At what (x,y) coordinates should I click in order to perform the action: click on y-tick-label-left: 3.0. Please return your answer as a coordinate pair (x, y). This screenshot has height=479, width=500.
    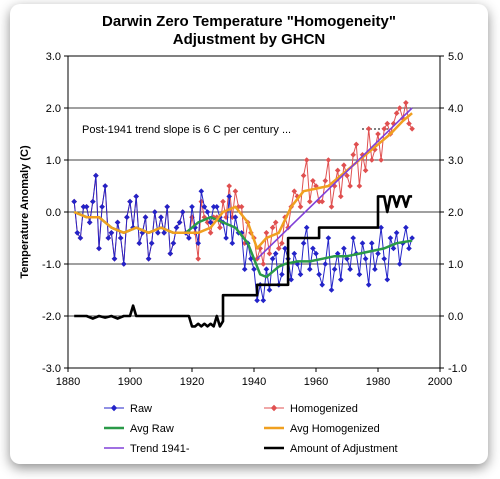
    Looking at the image, I should click on (53, 57).